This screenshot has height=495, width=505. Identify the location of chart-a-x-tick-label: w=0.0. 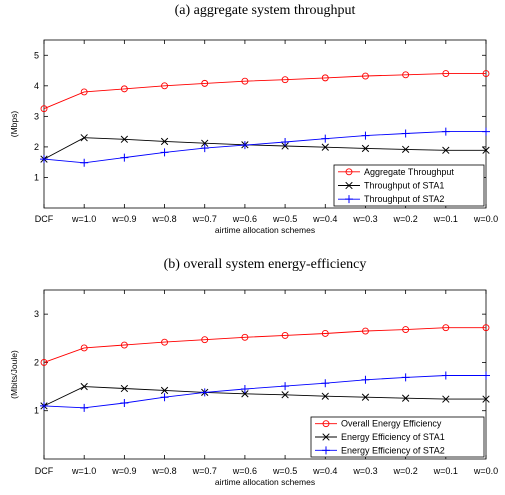
(485, 219).